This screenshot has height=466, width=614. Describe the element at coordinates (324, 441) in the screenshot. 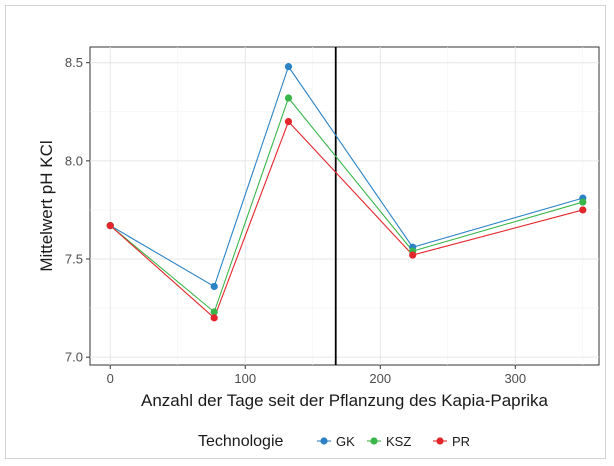

I see `legend-key-point-gk` at that location.